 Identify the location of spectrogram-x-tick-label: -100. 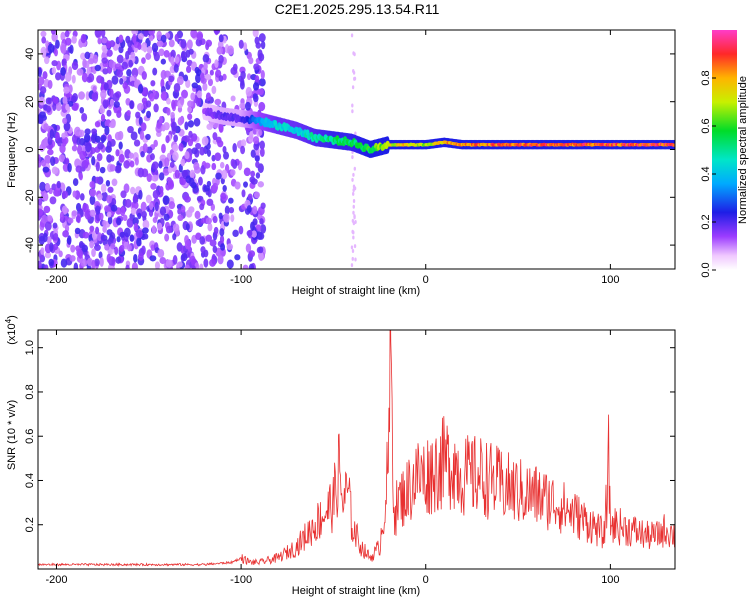
(241, 280).